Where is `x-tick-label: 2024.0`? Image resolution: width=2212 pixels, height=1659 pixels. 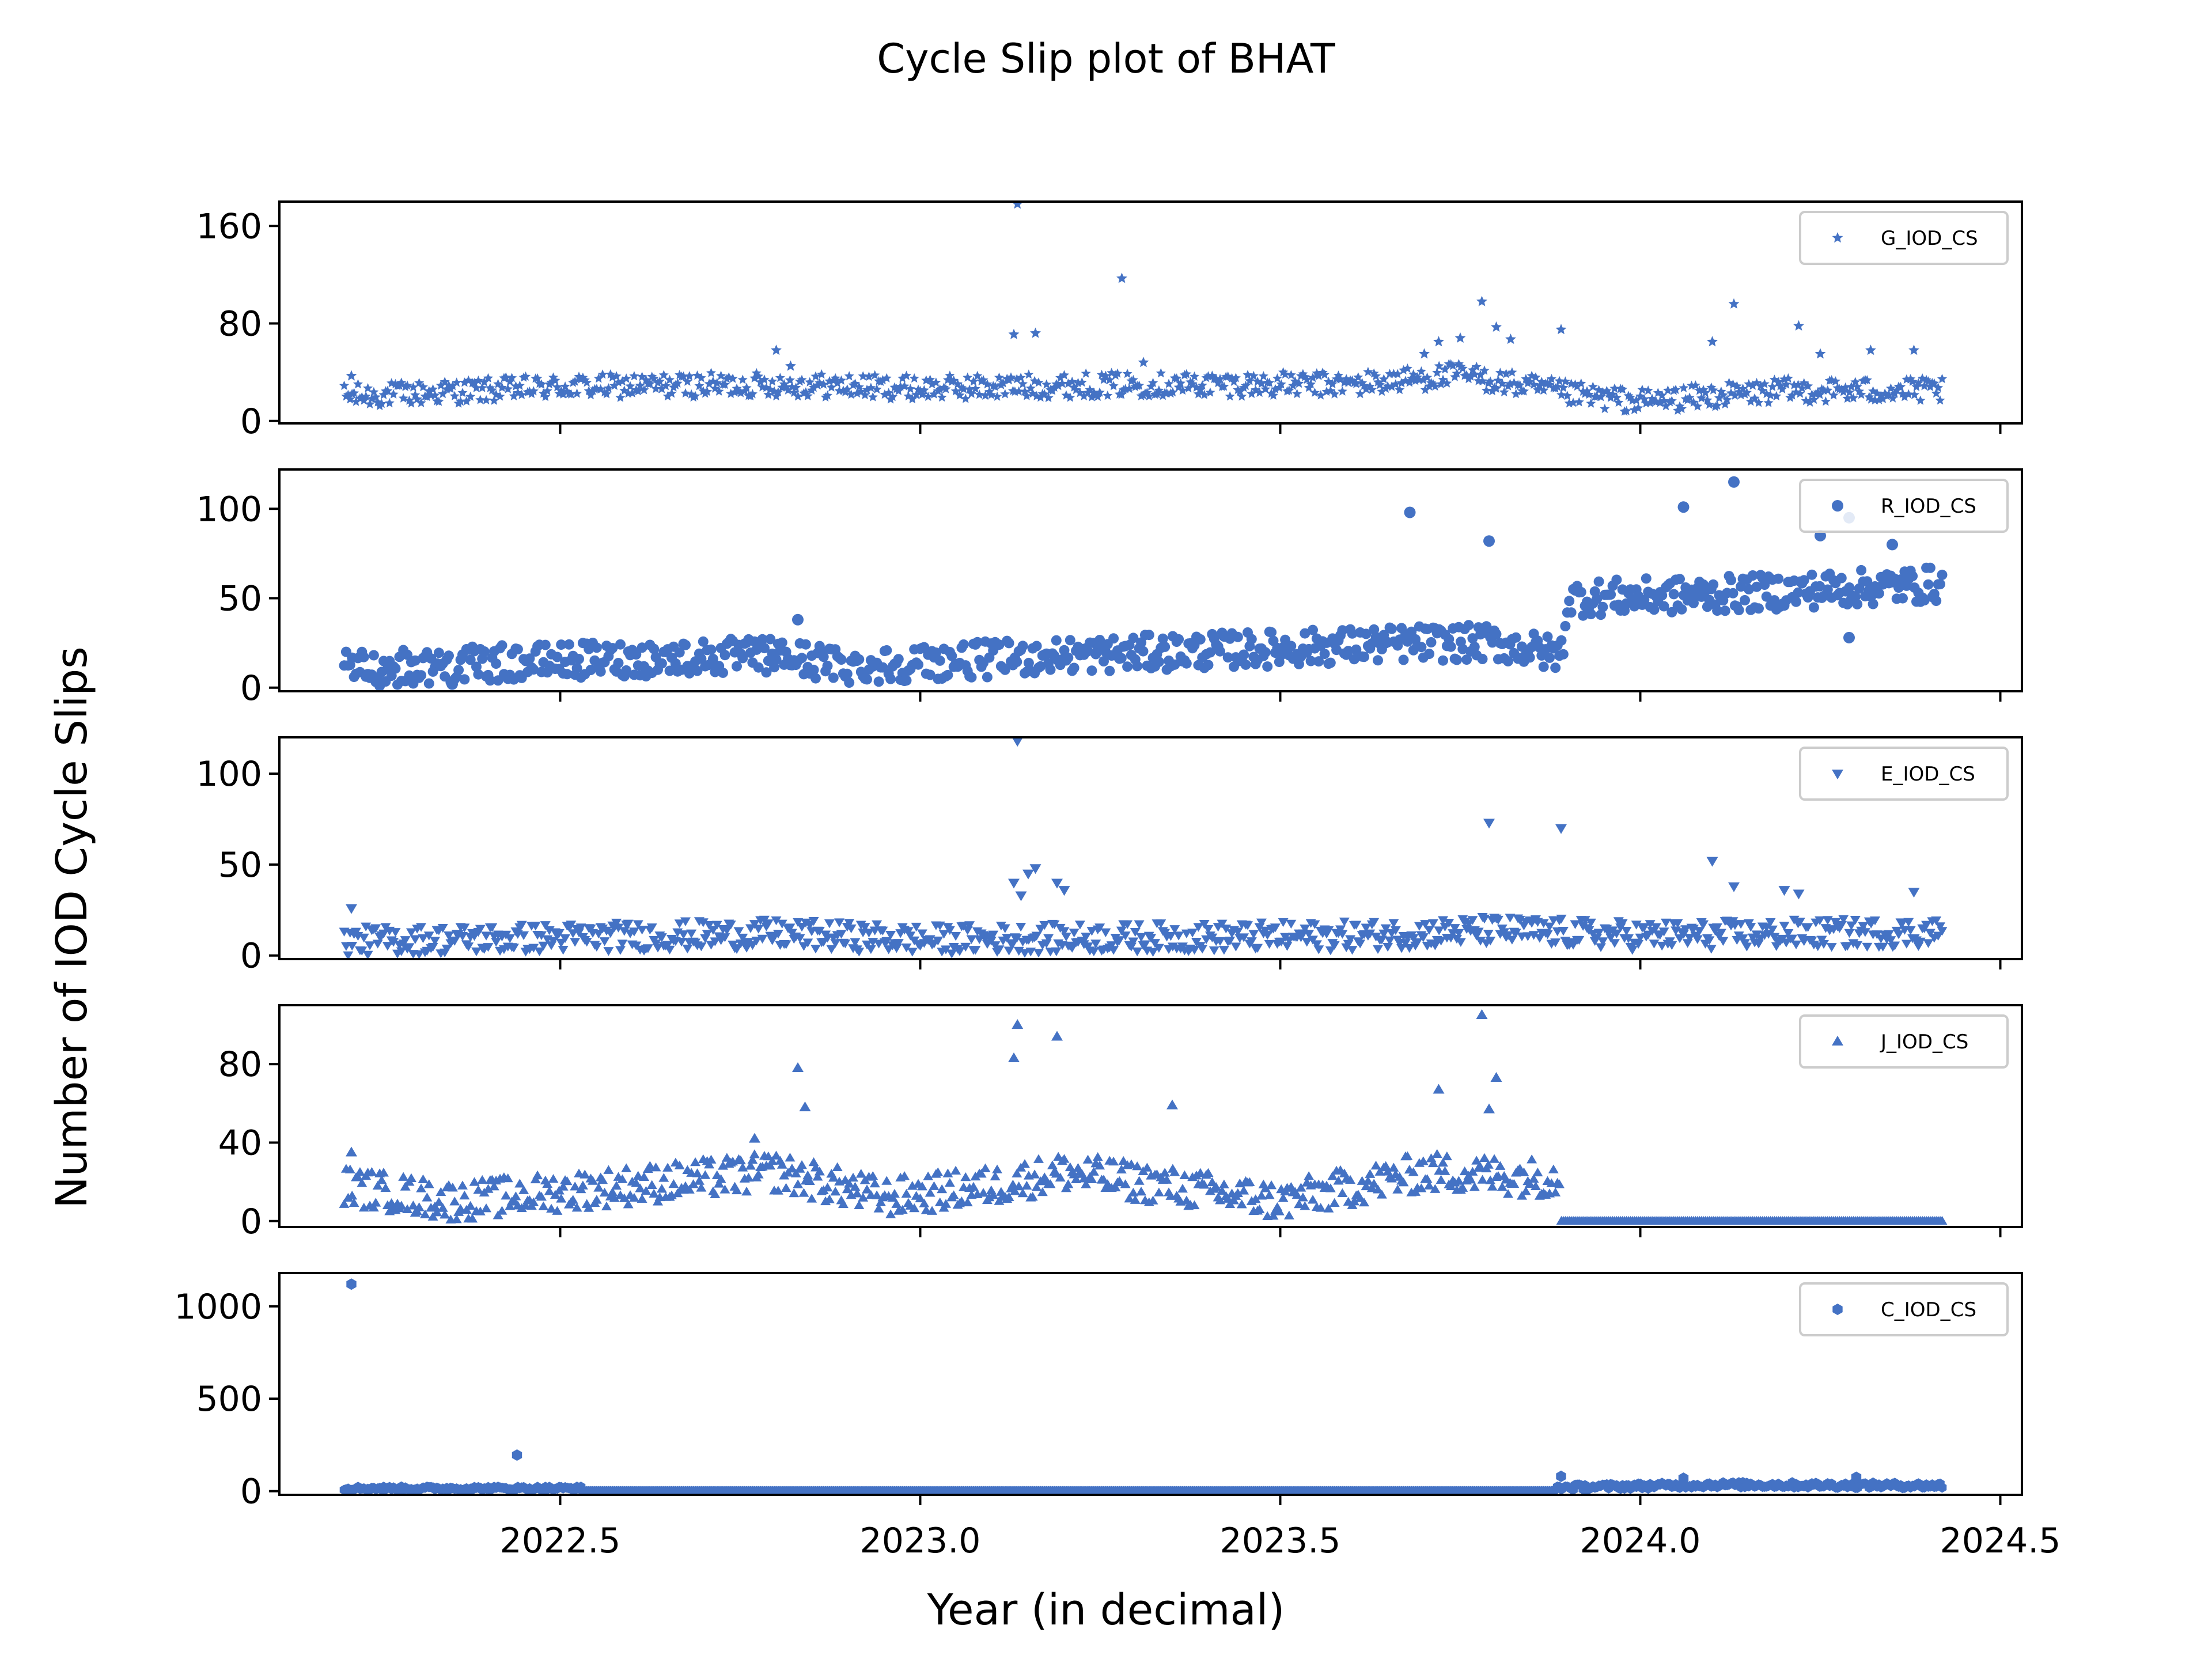
x-tick-label: 2024.0 is located at coordinates (1640, 1541).